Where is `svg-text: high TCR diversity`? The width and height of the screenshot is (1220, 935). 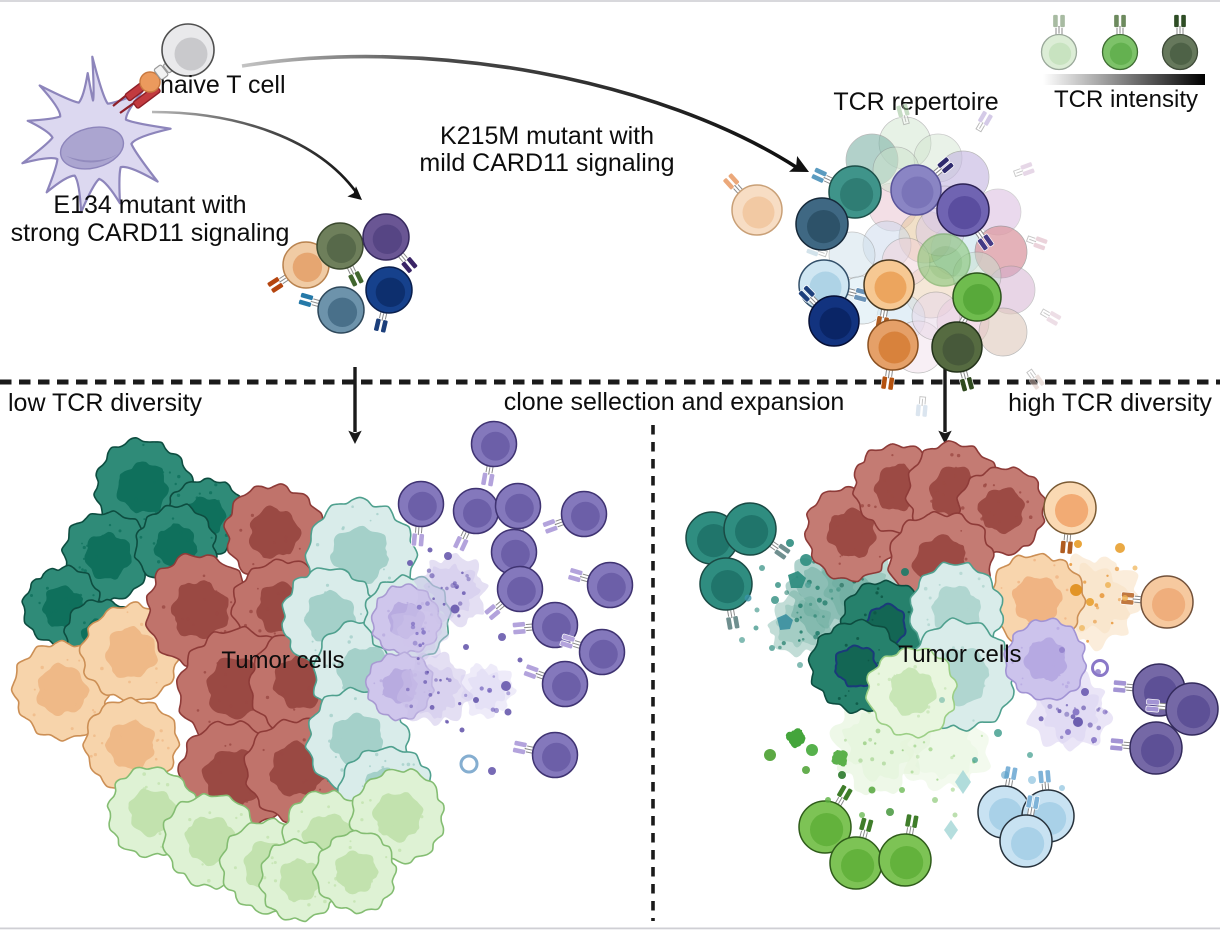
svg-text: high TCR diversity is located at coordinates (1110, 403).